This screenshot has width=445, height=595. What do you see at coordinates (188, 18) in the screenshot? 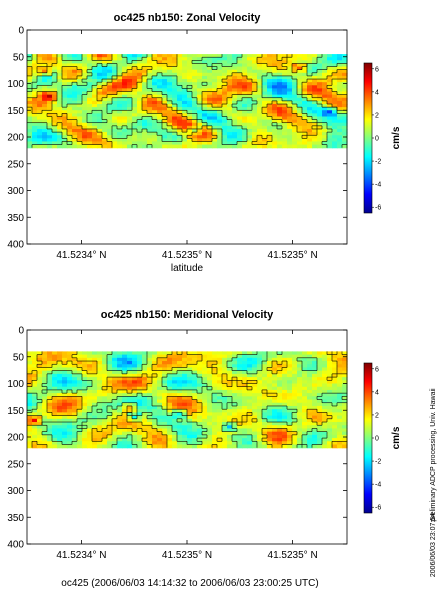
I see `chart-title: oc425 nb150: Zonal Velocity` at bounding box center [188, 18].